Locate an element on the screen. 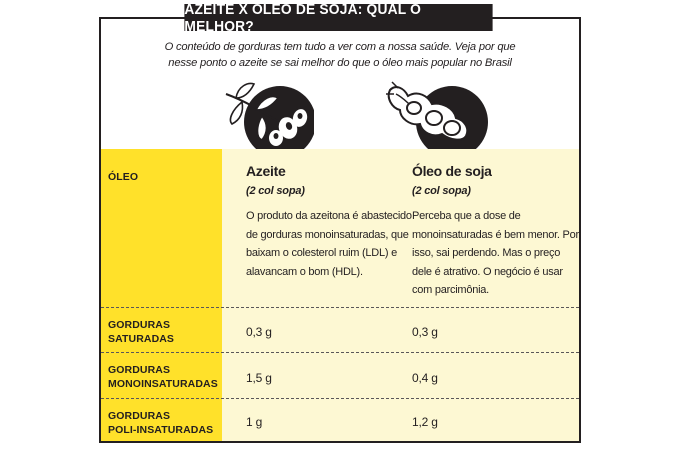  row-label-column is located at coordinates (161, 295).